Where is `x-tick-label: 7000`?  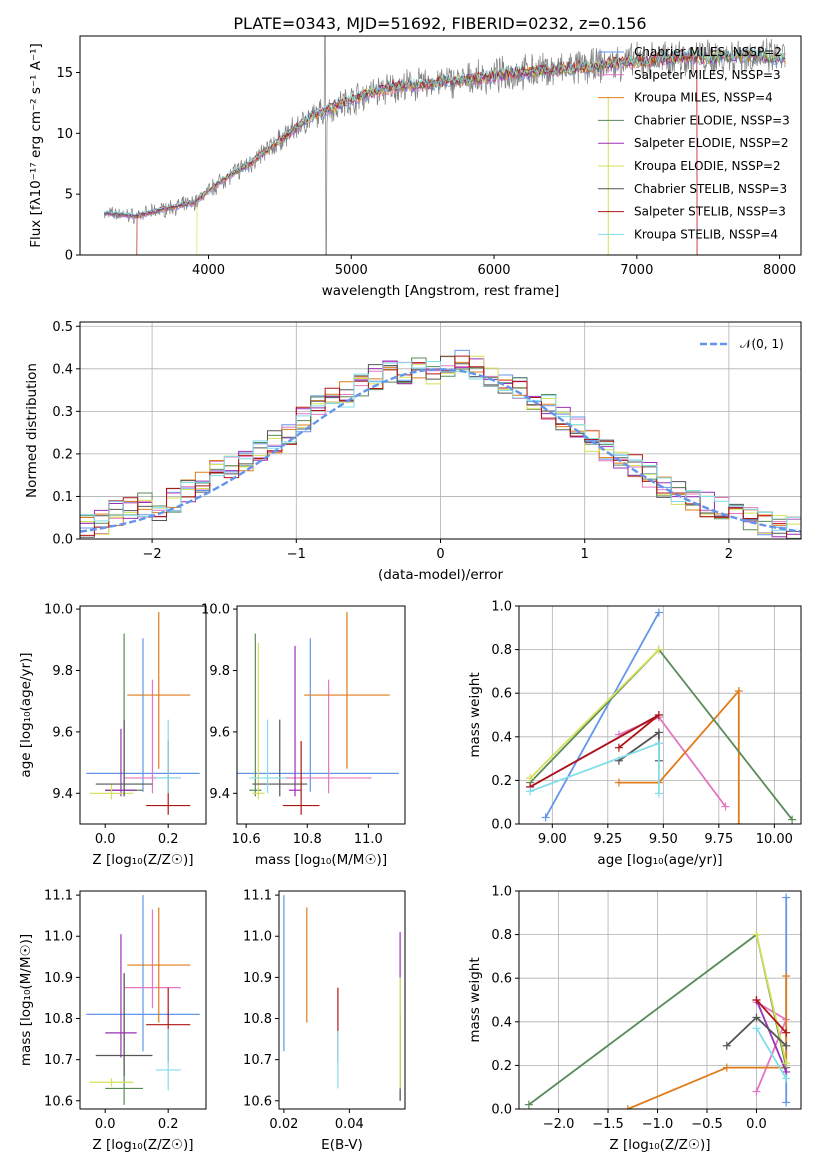 x-tick-label: 7000 is located at coordinates (636, 270).